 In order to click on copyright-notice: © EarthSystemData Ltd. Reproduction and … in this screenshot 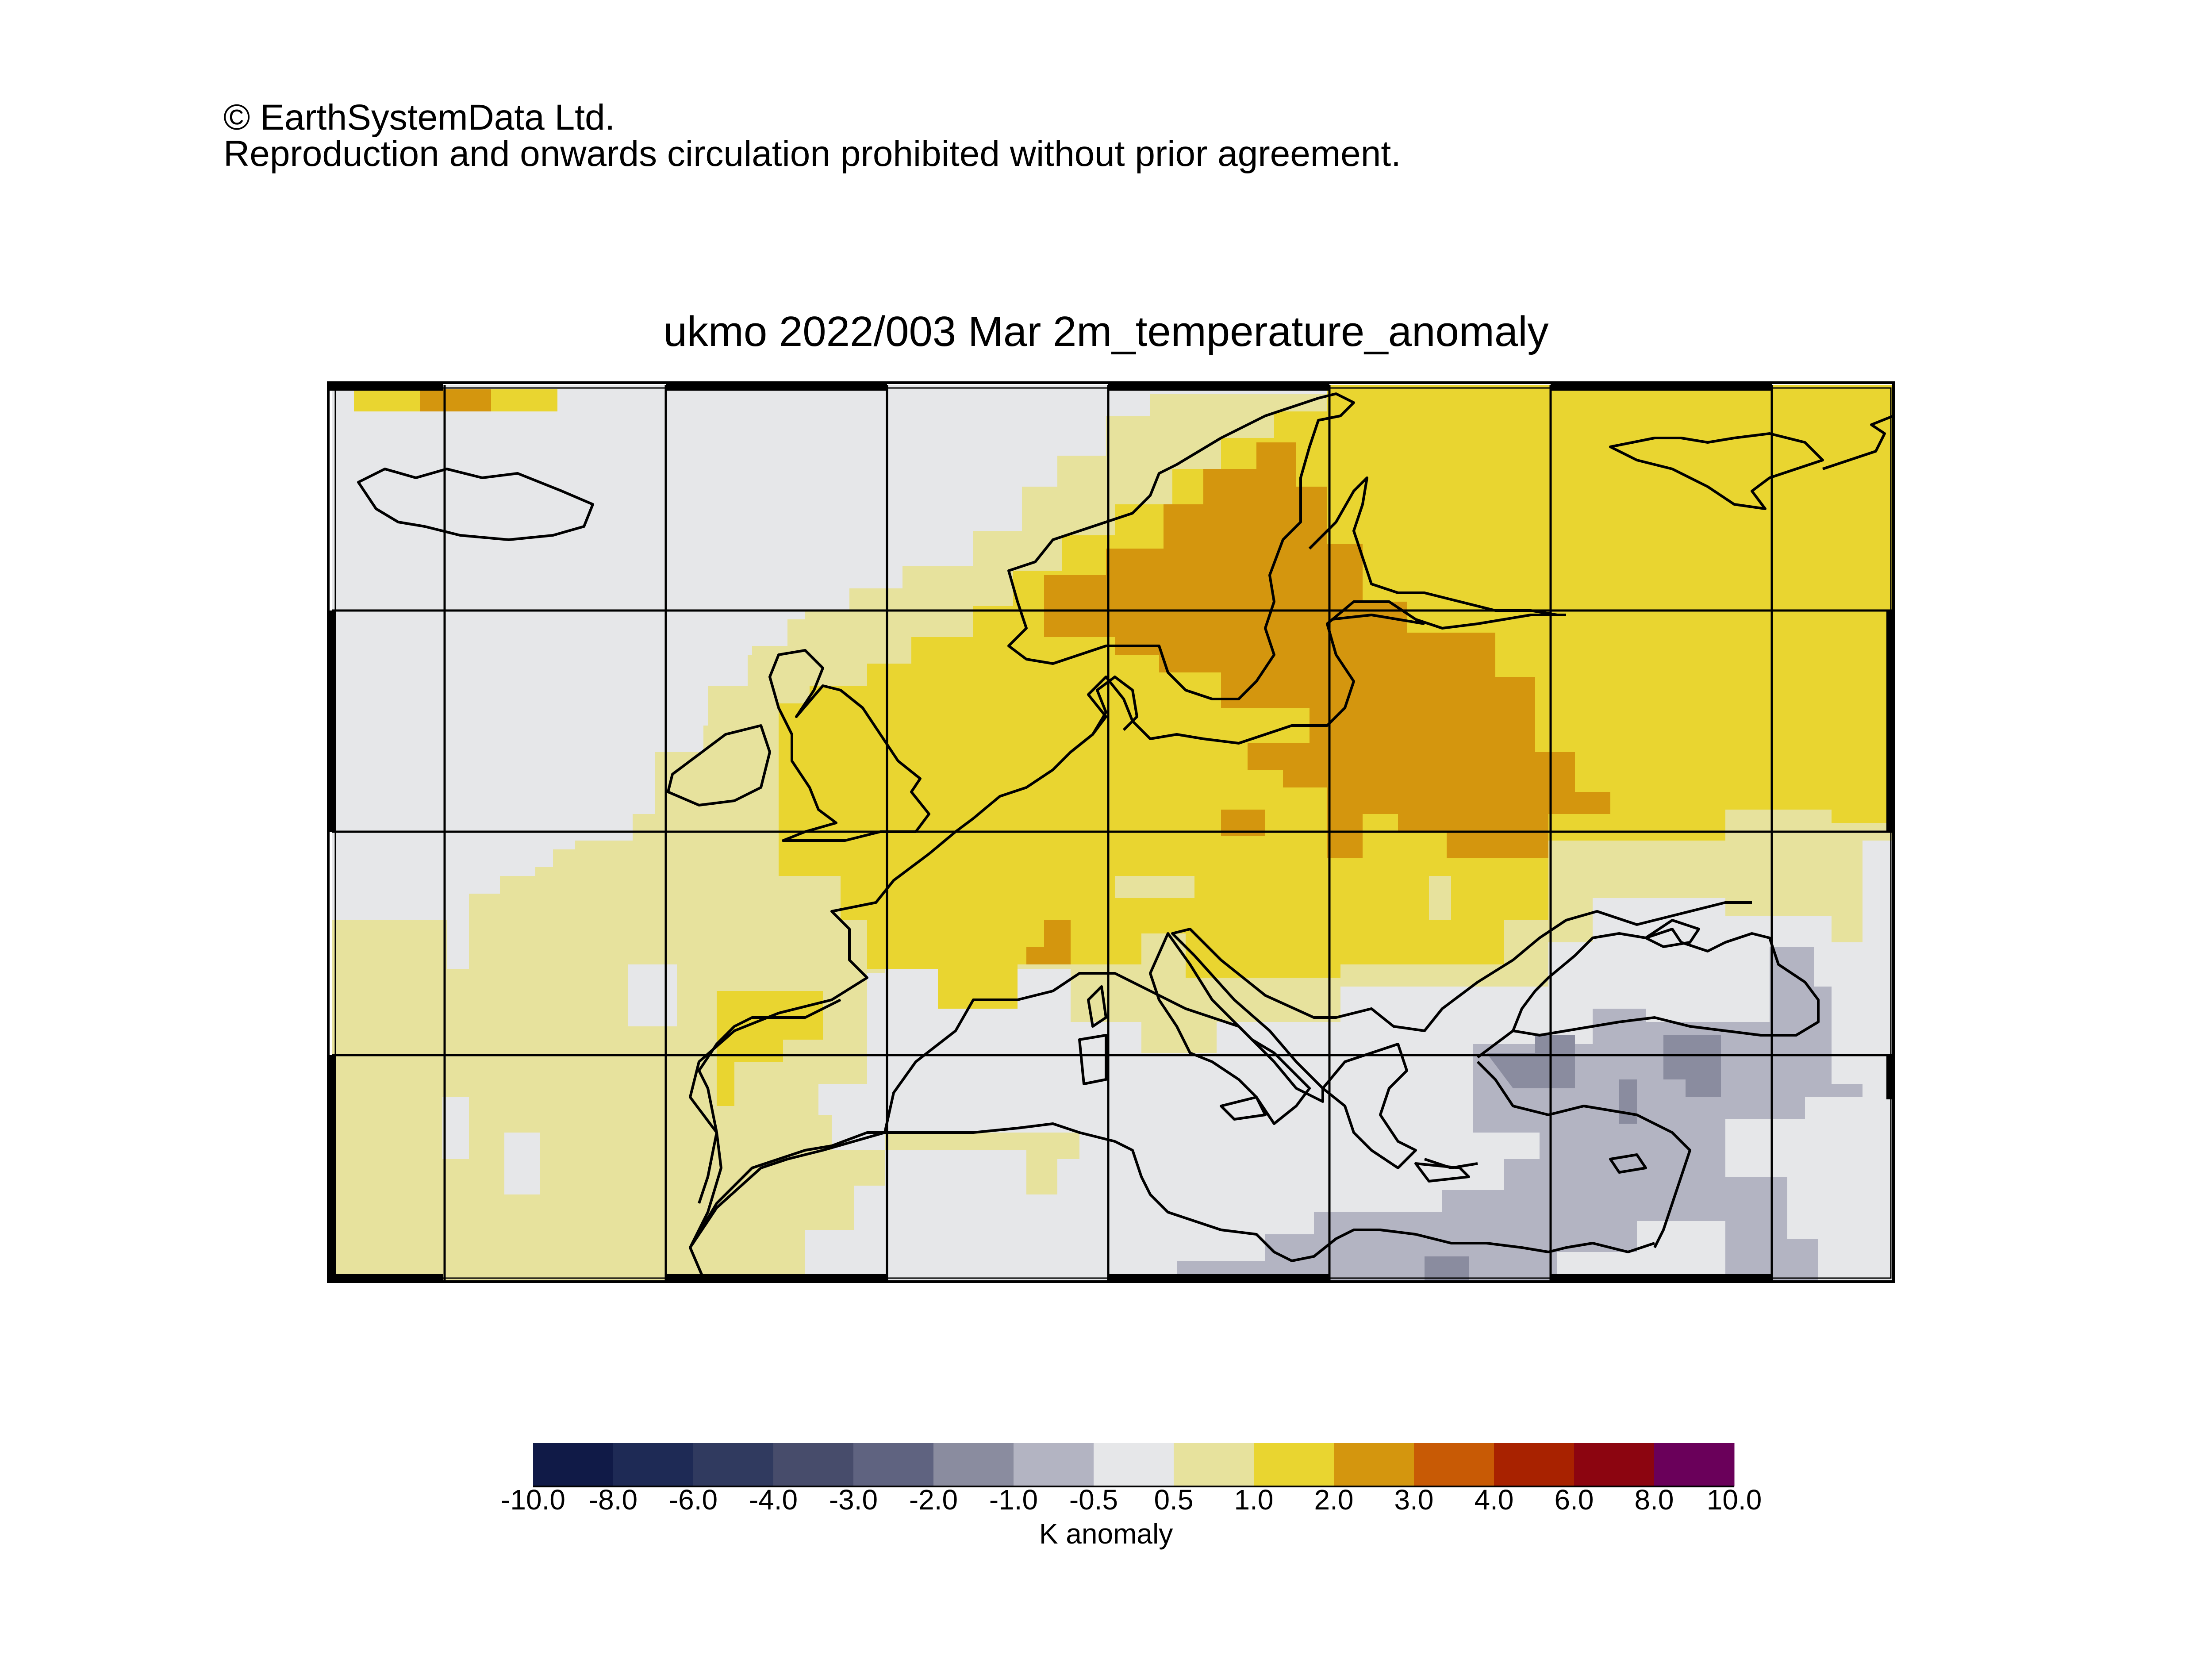, I will do `click(812, 136)`.